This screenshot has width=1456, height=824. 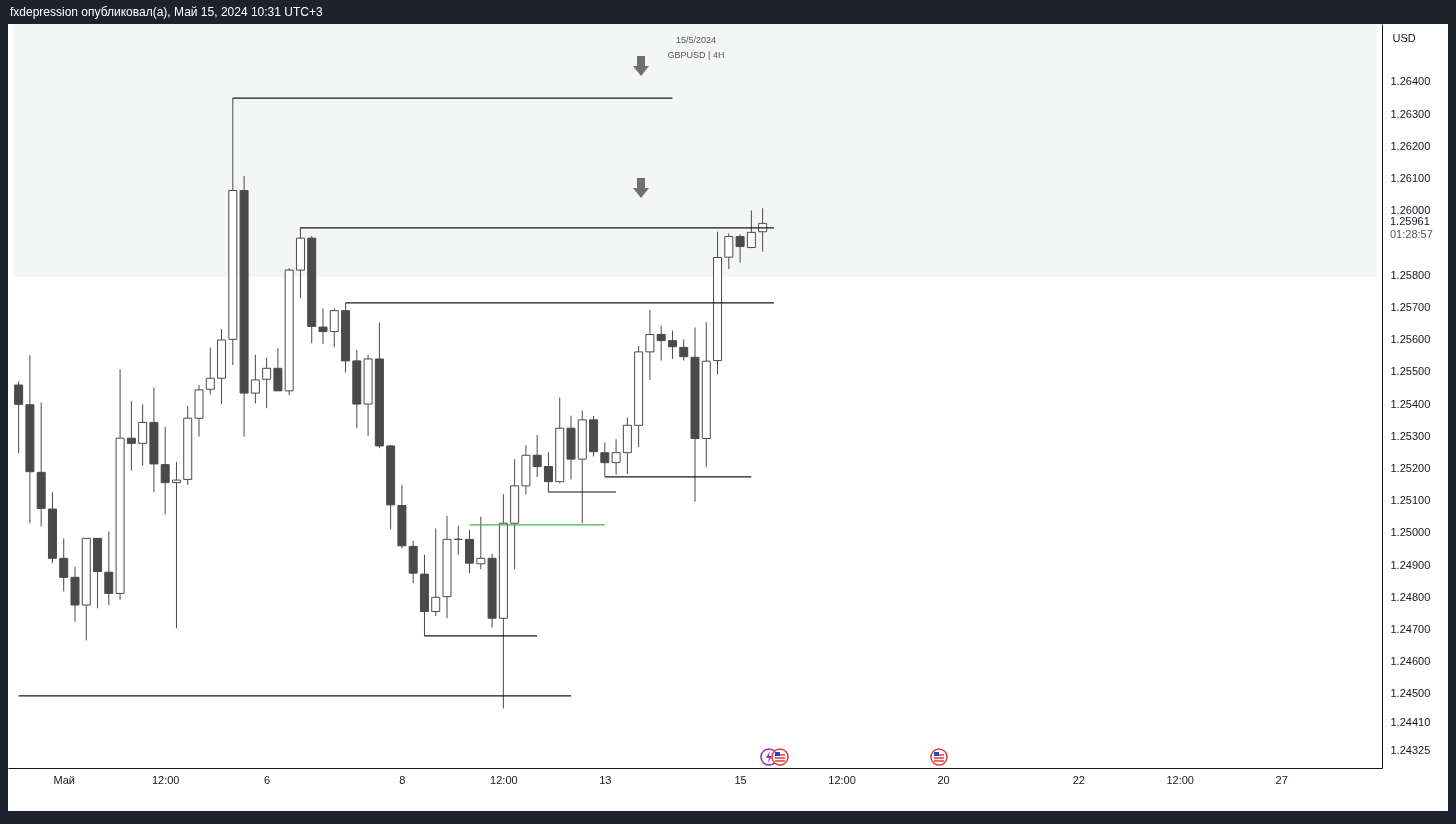 What do you see at coordinates (1410, 693) in the screenshot?
I see `y-tick-label: 1.24500` at bounding box center [1410, 693].